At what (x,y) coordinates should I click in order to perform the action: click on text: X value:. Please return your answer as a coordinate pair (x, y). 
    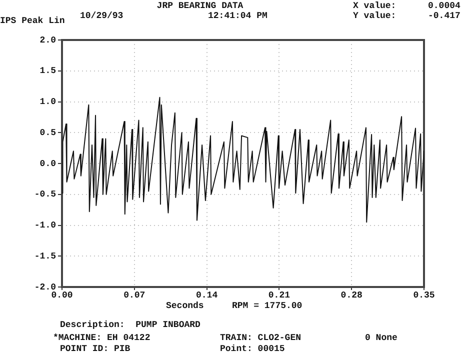
    Looking at the image, I should click on (374, 6).